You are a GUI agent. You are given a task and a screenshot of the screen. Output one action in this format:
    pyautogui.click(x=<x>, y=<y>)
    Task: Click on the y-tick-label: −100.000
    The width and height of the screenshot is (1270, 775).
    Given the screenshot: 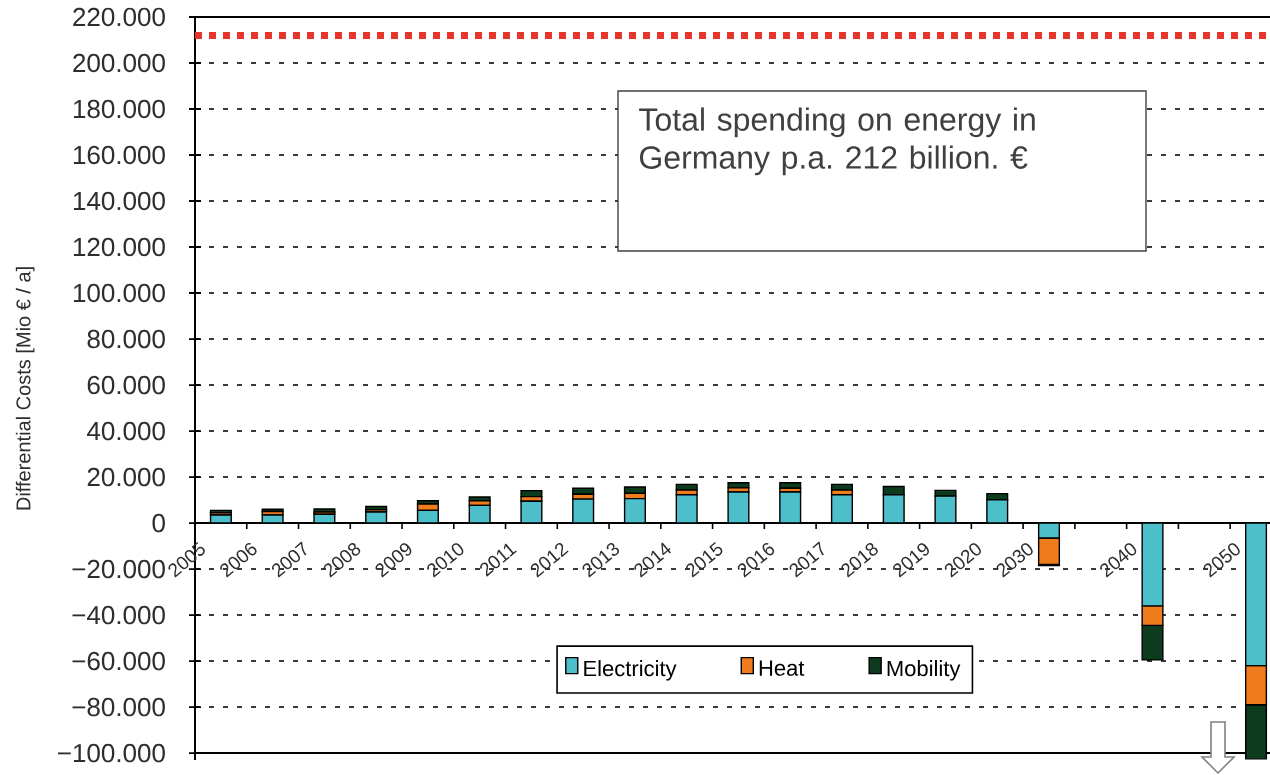 What is the action you would take?
    pyautogui.click(x=111, y=753)
    